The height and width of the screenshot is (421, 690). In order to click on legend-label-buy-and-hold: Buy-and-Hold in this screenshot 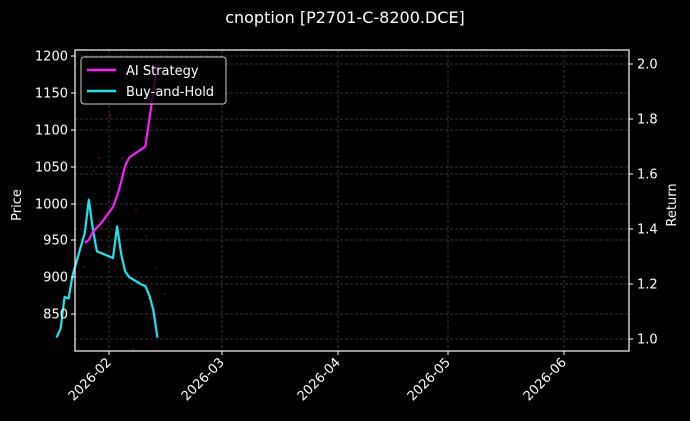, I will do `click(170, 92)`.